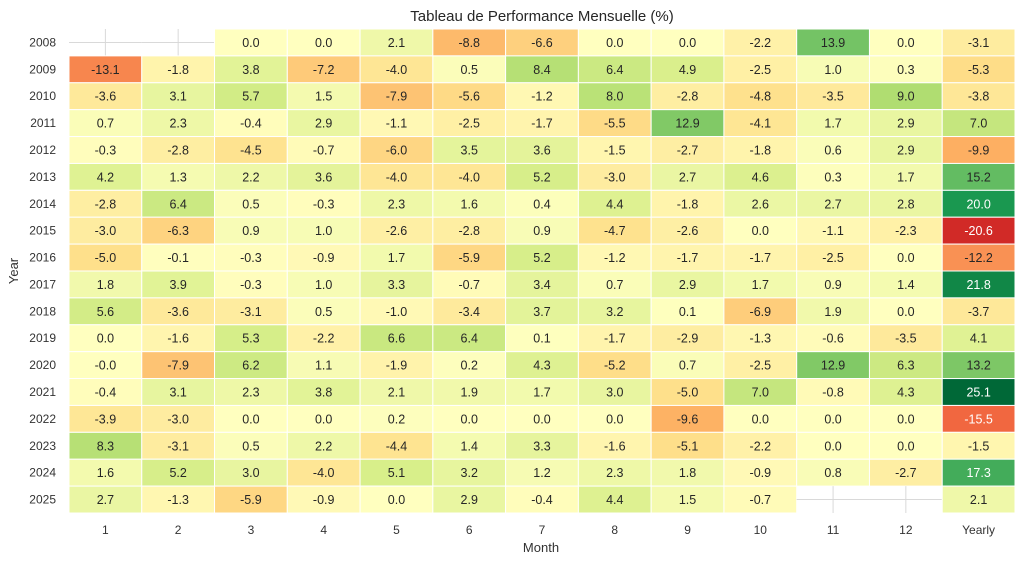  I want to click on cell-value: -0.8, so click(833, 393).